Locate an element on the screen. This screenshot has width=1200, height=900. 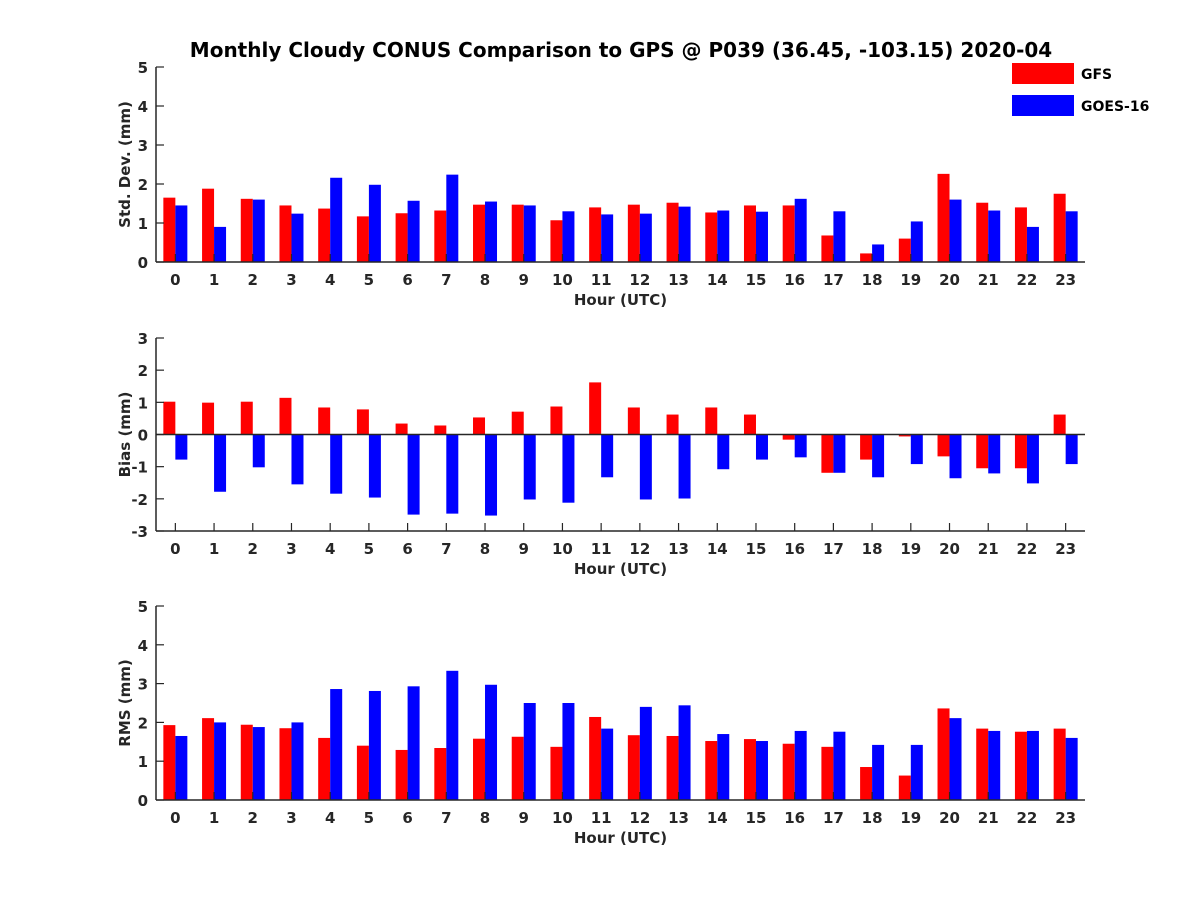
bias-x-tick-label: 4 is located at coordinates (330, 549).